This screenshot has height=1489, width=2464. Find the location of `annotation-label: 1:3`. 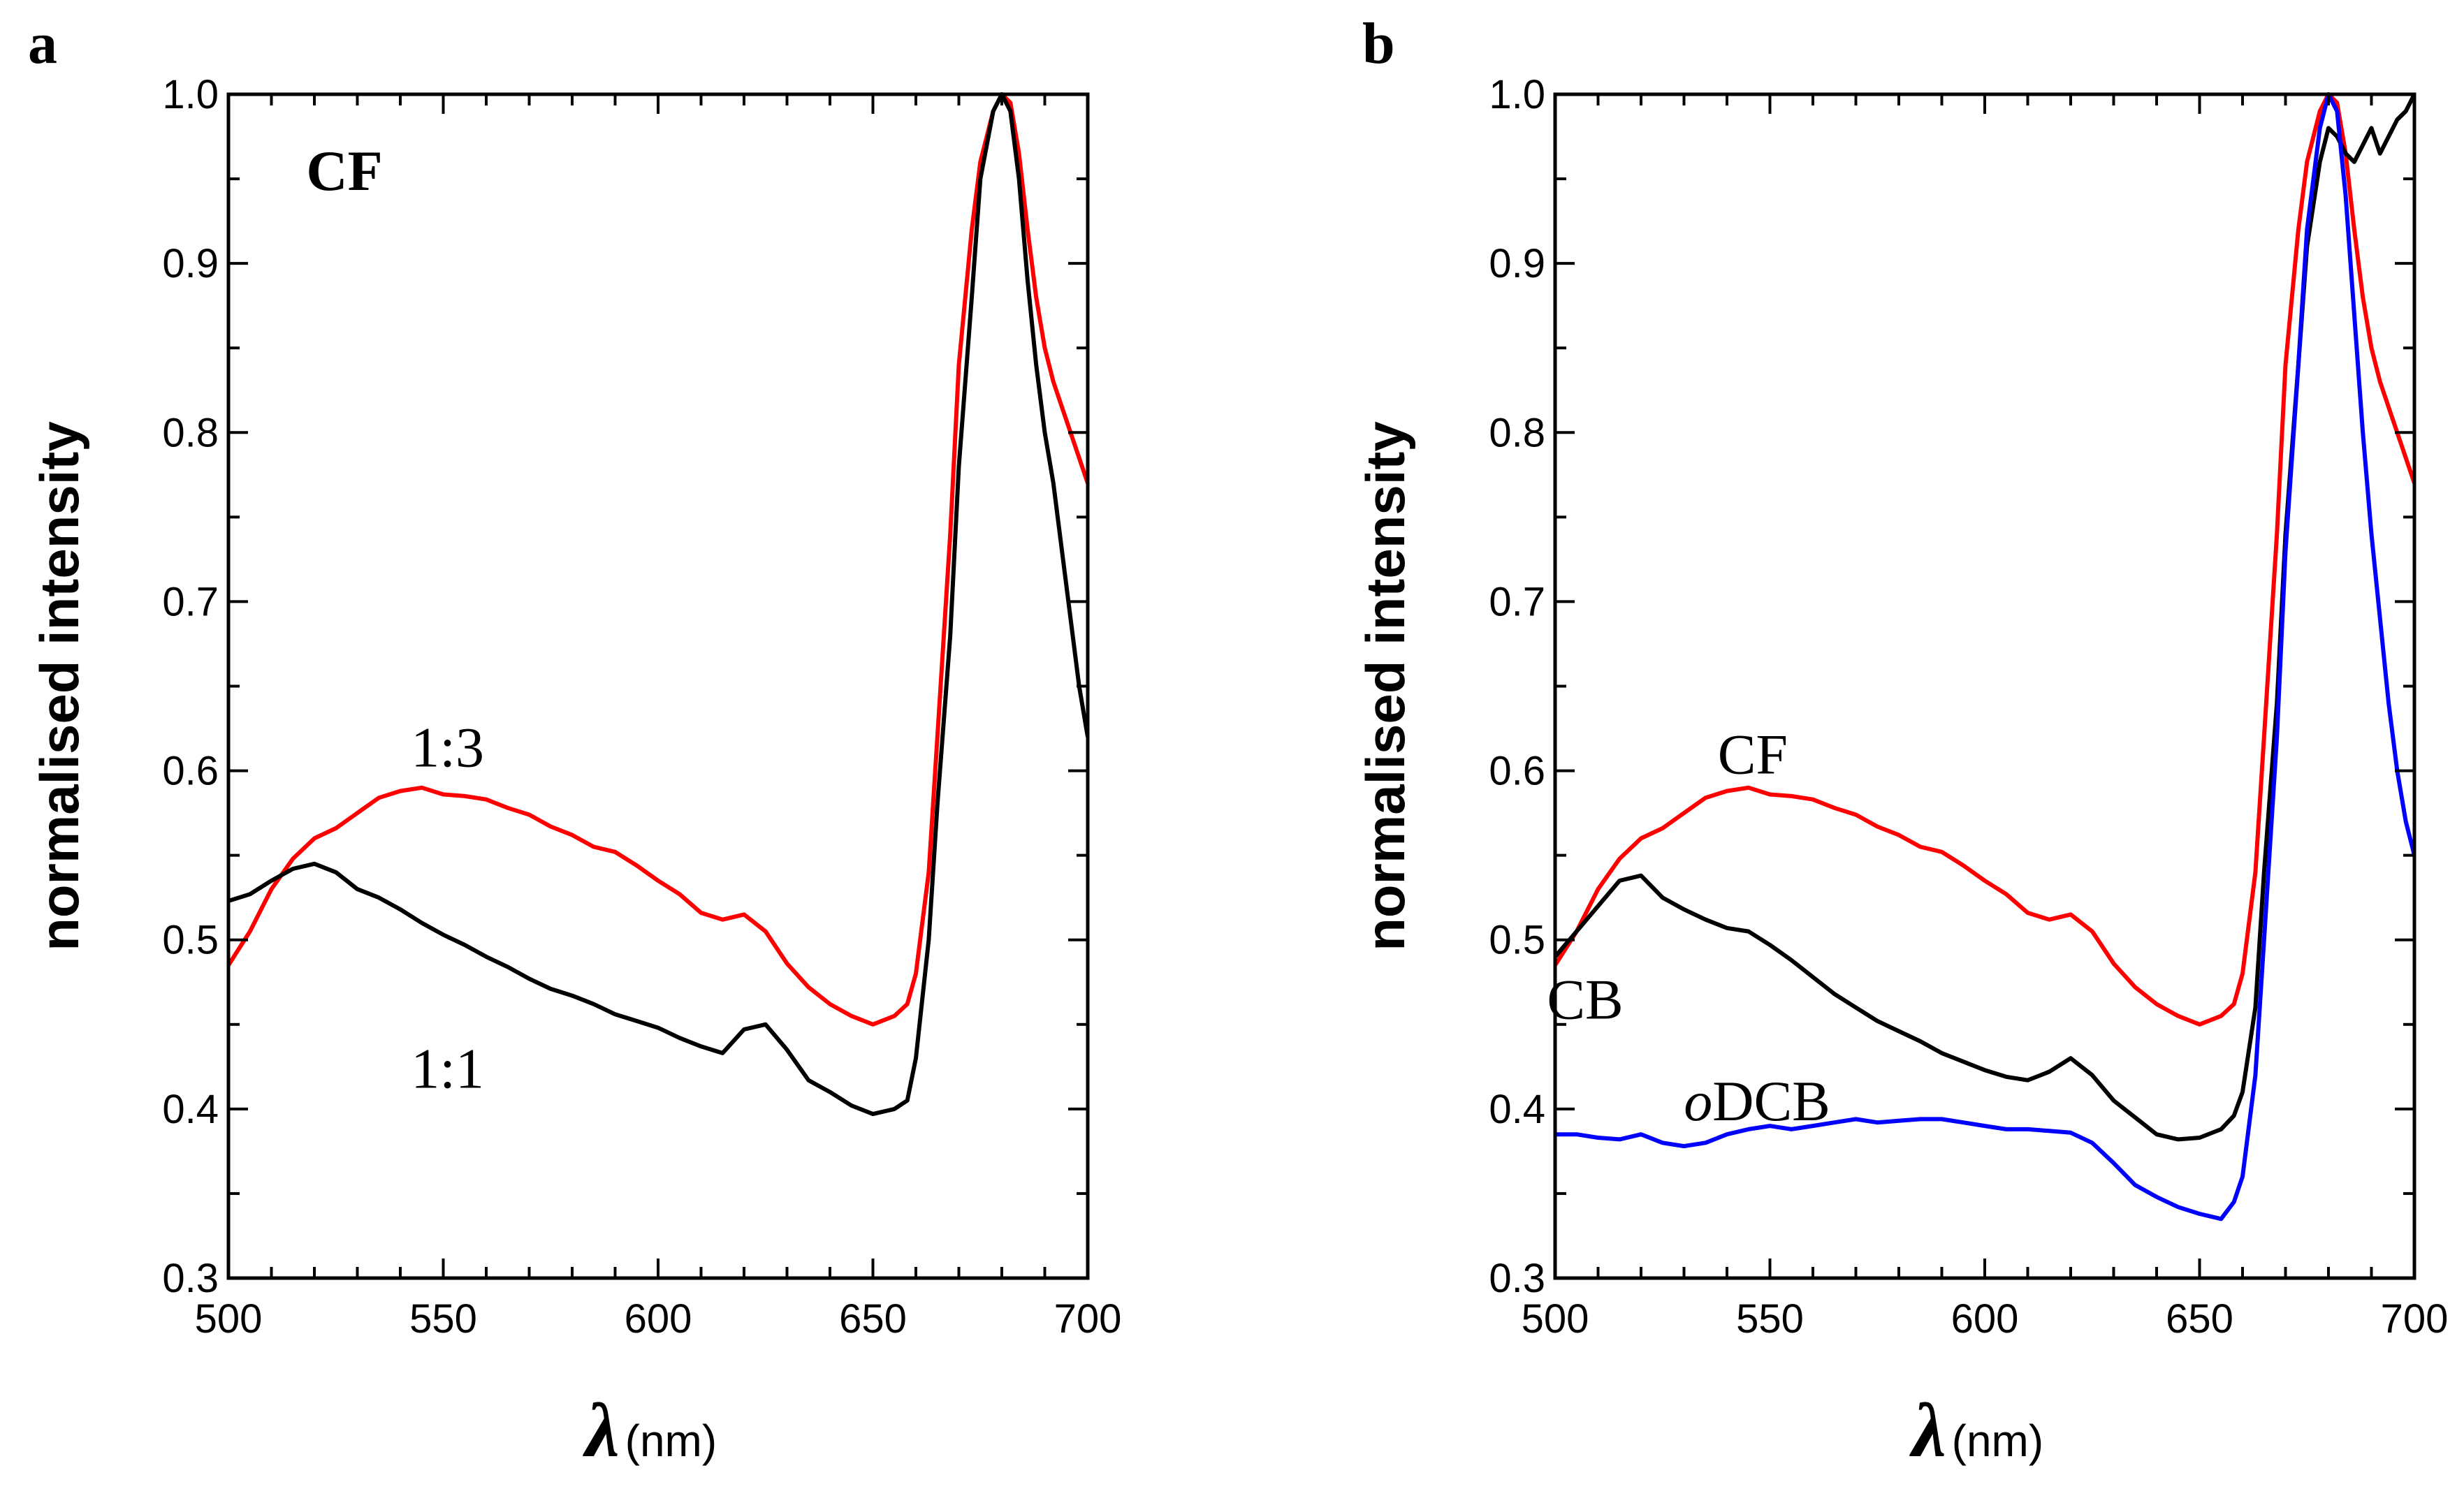

annotation-label: 1:3 is located at coordinates (447, 747).